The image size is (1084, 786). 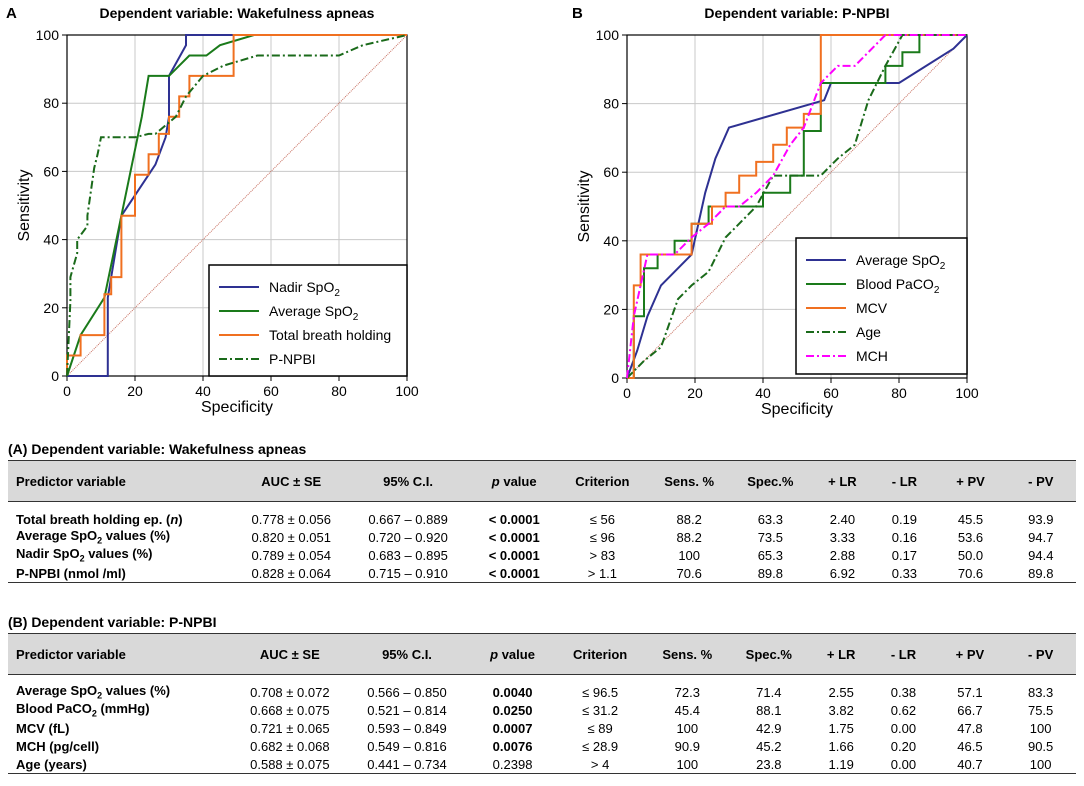 What do you see at coordinates (237, 13) in the screenshot?
I see `chart-title: Dependent variable: Wakefulness apneas` at bounding box center [237, 13].